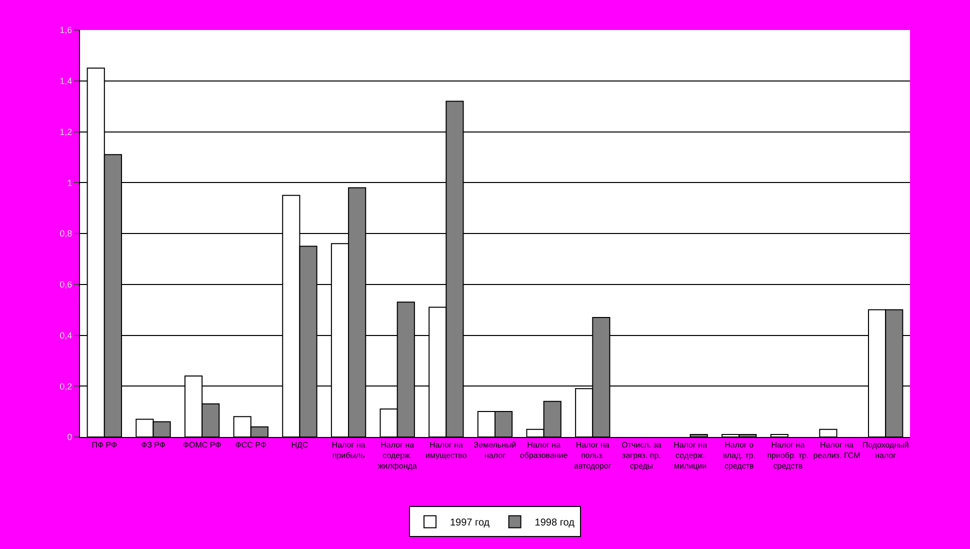  What do you see at coordinates (66, 30) in the screenshot?
I see `y-tick-label: 1,6` at bounding box center [66, 30].